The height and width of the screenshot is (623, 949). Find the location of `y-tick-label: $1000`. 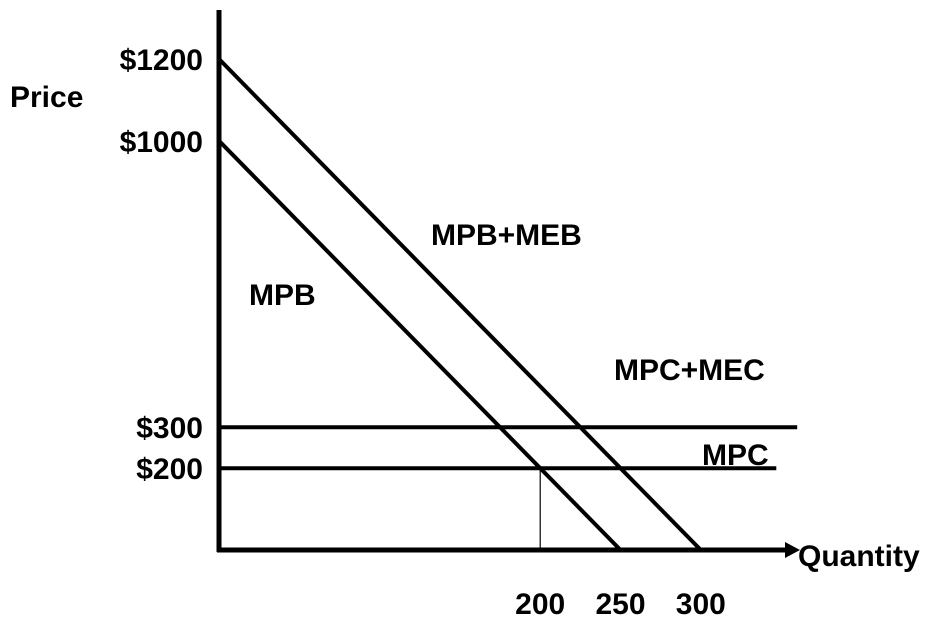

y-tick-label: $1000 is located at coordinates (161, 142).